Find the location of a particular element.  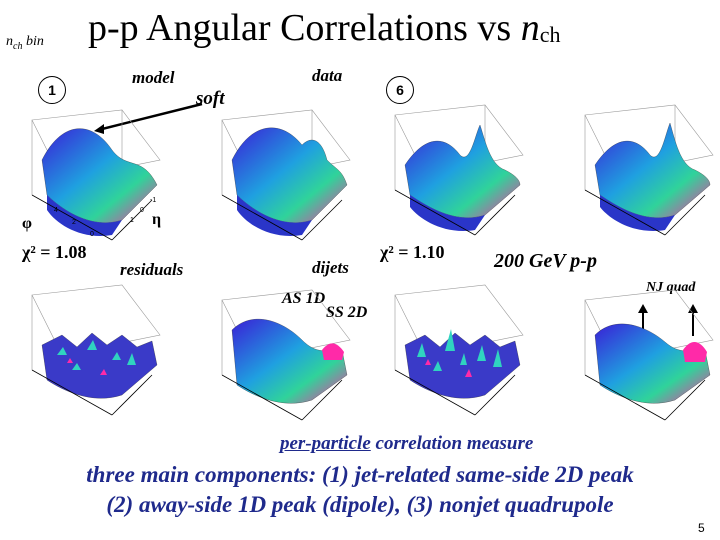

panel-model-bin6 is located at coordinates (445, 177).